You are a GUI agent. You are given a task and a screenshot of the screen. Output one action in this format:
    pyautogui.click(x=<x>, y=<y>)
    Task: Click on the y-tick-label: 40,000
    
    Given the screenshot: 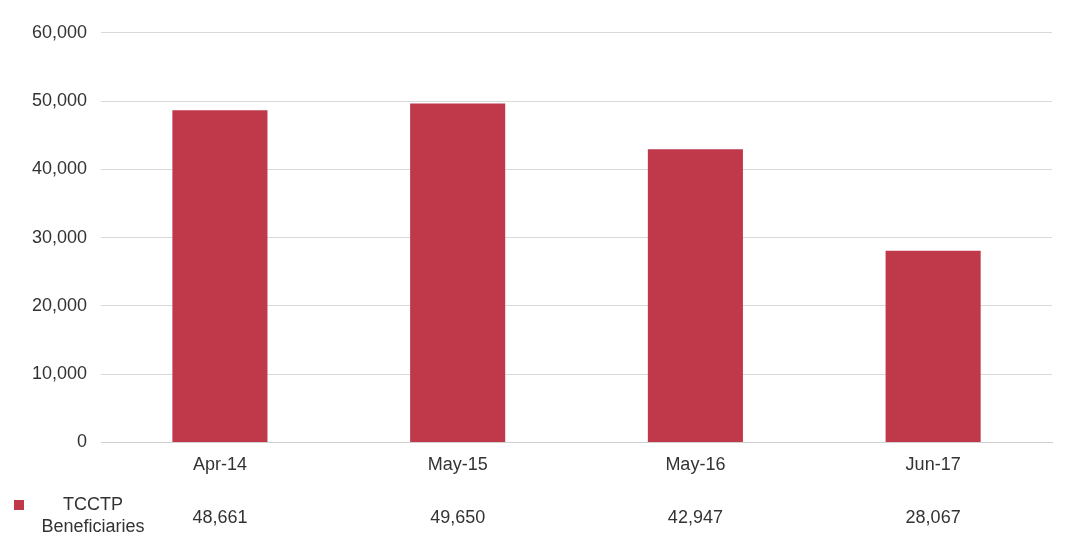 What is the action you would take?
    pyautogui.click(x=59, y=168)
    